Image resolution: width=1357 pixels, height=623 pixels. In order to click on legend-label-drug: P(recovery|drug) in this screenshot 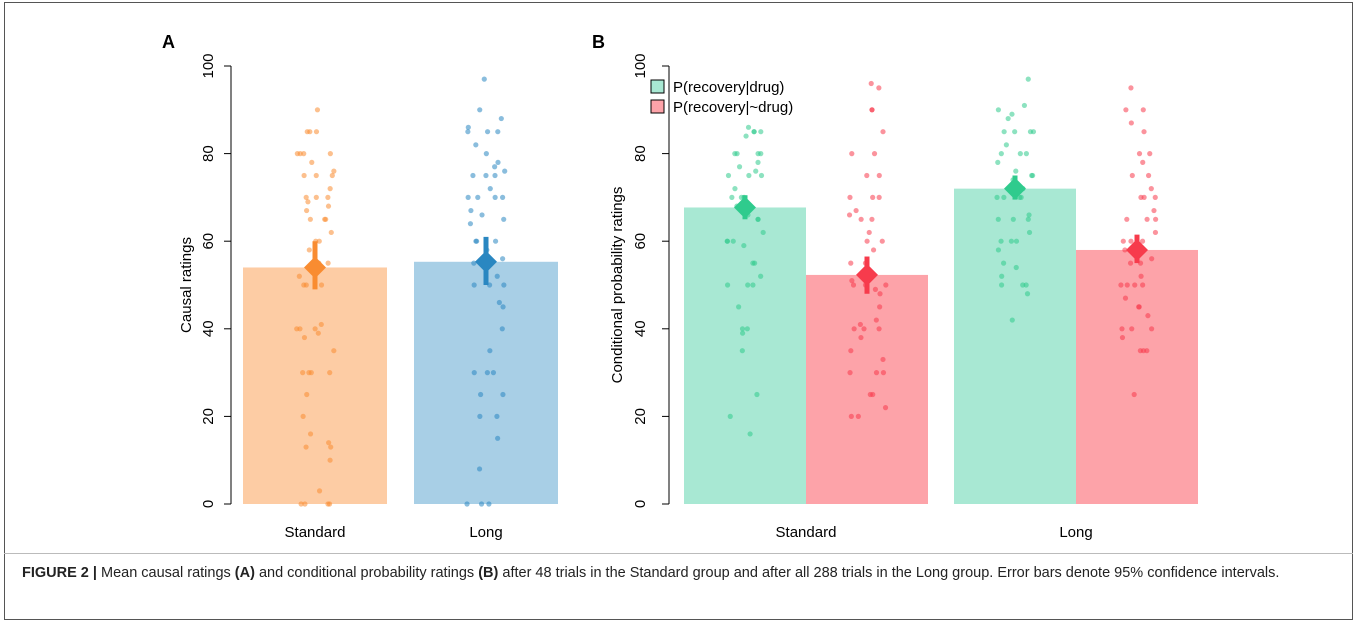, I will do `click(728, 87)`.